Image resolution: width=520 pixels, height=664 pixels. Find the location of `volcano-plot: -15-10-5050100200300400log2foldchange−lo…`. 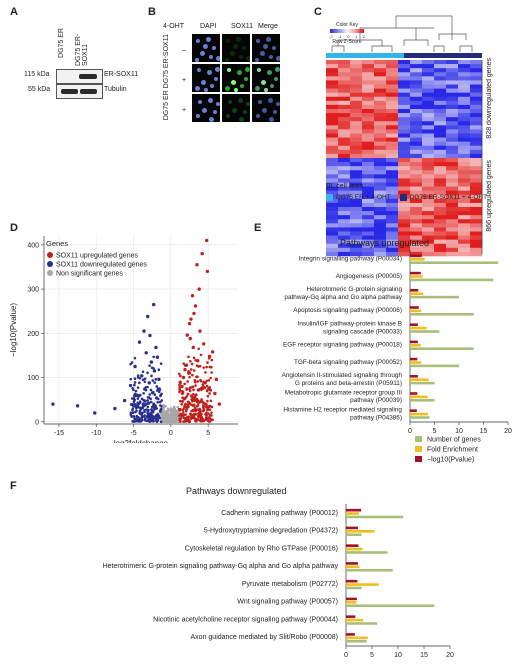

volcano-plot: -15-10-5050100200300400log2foldchange−lo… is located at coordinates (123, 339).